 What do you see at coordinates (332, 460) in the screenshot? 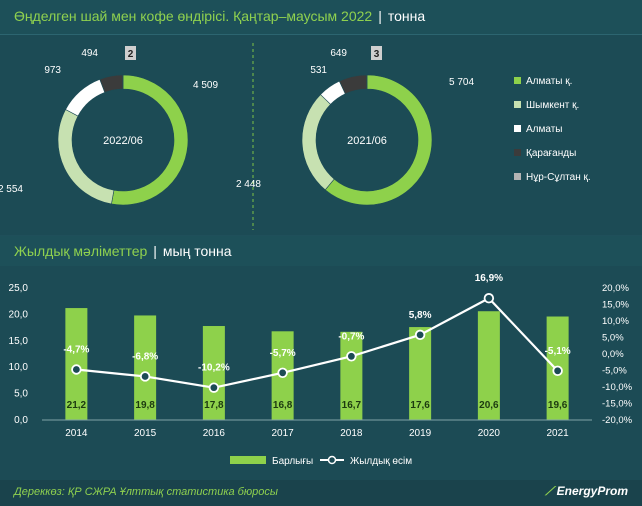
I see `legend-line-marker` at bounding box center [332, 460].